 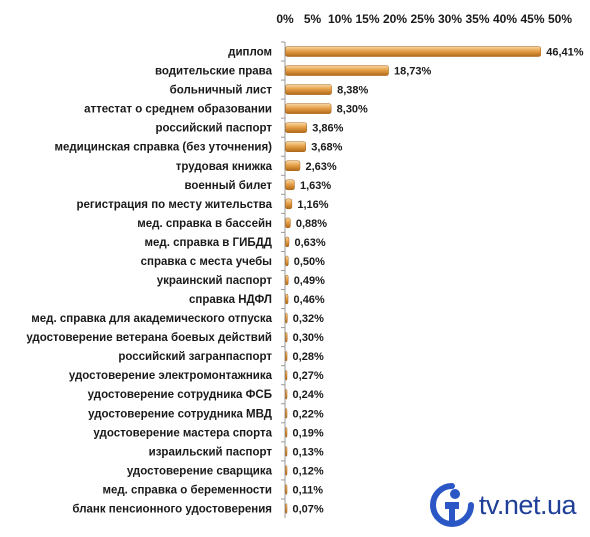 I want to click on category-label: удостоверение сварщика, so click(x=200, y=471).